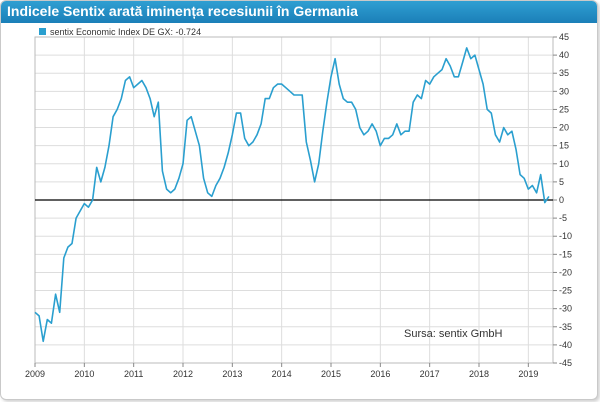 Image resolution: width=600 pixels, height=402 pixels. What do you see at coordinates (564, 37) in the screenshot?
I see `y-tick-label: 45` at bounding box center [564, 37].